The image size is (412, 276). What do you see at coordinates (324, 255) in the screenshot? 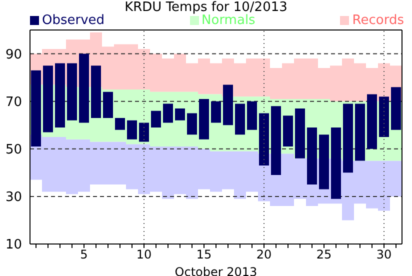
I see `x-tick-label: 25` at bounding box center [324, 255].